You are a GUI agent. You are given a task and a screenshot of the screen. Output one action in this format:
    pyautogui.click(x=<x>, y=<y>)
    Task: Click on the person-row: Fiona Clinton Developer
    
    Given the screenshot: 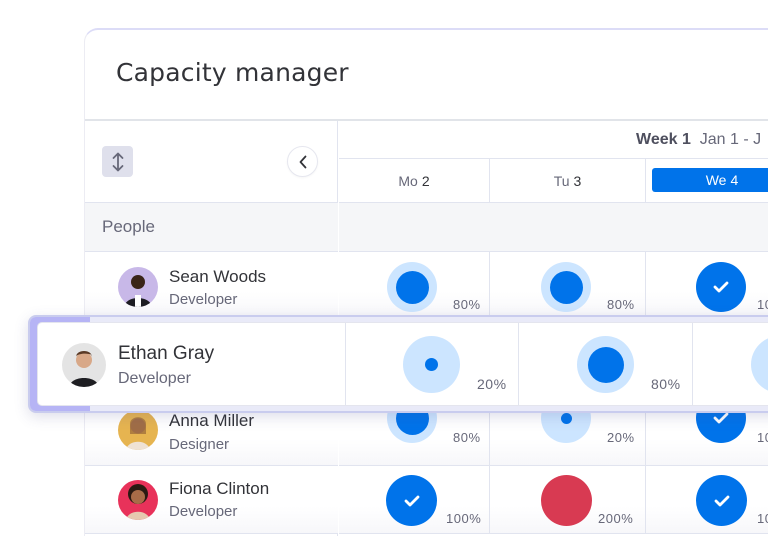 What is the action you would take?
    pyautogui.click(x=211, y=500)
    